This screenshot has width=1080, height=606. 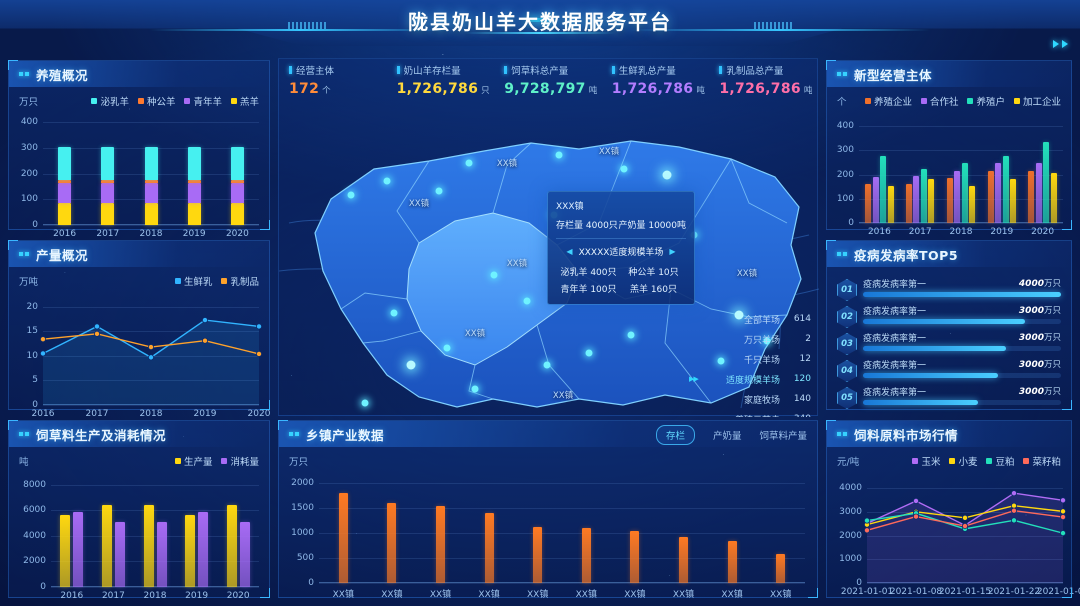 What do you see at coordinates (949, 317) in the screenshot?
I see `list-item: 02 疫病发病率第一 3000万只` at bounding box center [949, 317].